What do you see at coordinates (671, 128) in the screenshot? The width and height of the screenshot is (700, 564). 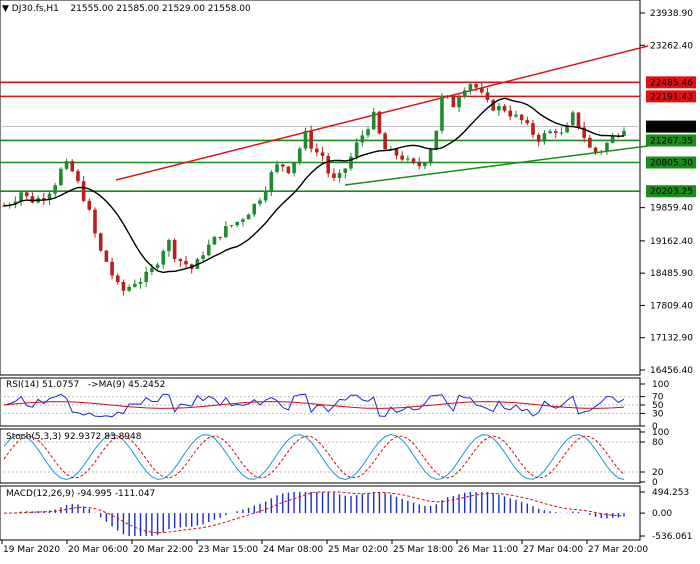 I see `current-price-label: 21558.00` at bounding box center [671, 128].